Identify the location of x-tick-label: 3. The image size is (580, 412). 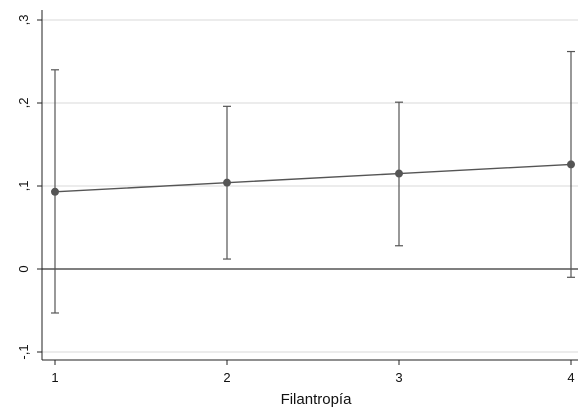
(398, 377).